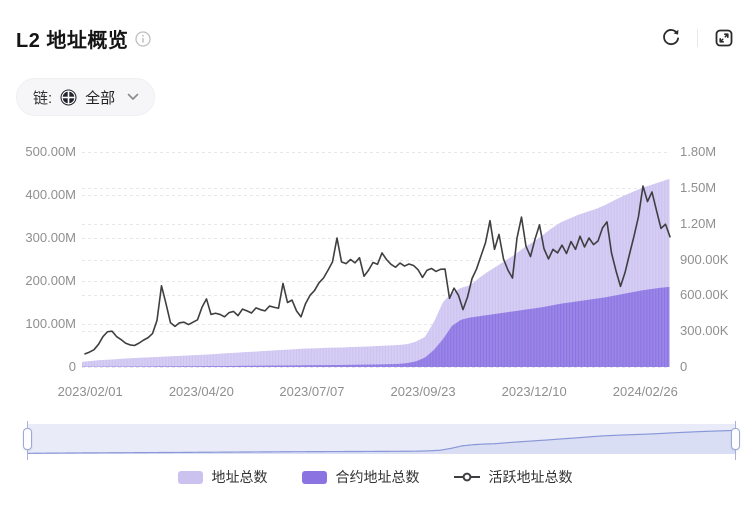 This screenshot has width=750, height=505. I want to click on x-axis-label: 2023/04/20, so click(201, 391).